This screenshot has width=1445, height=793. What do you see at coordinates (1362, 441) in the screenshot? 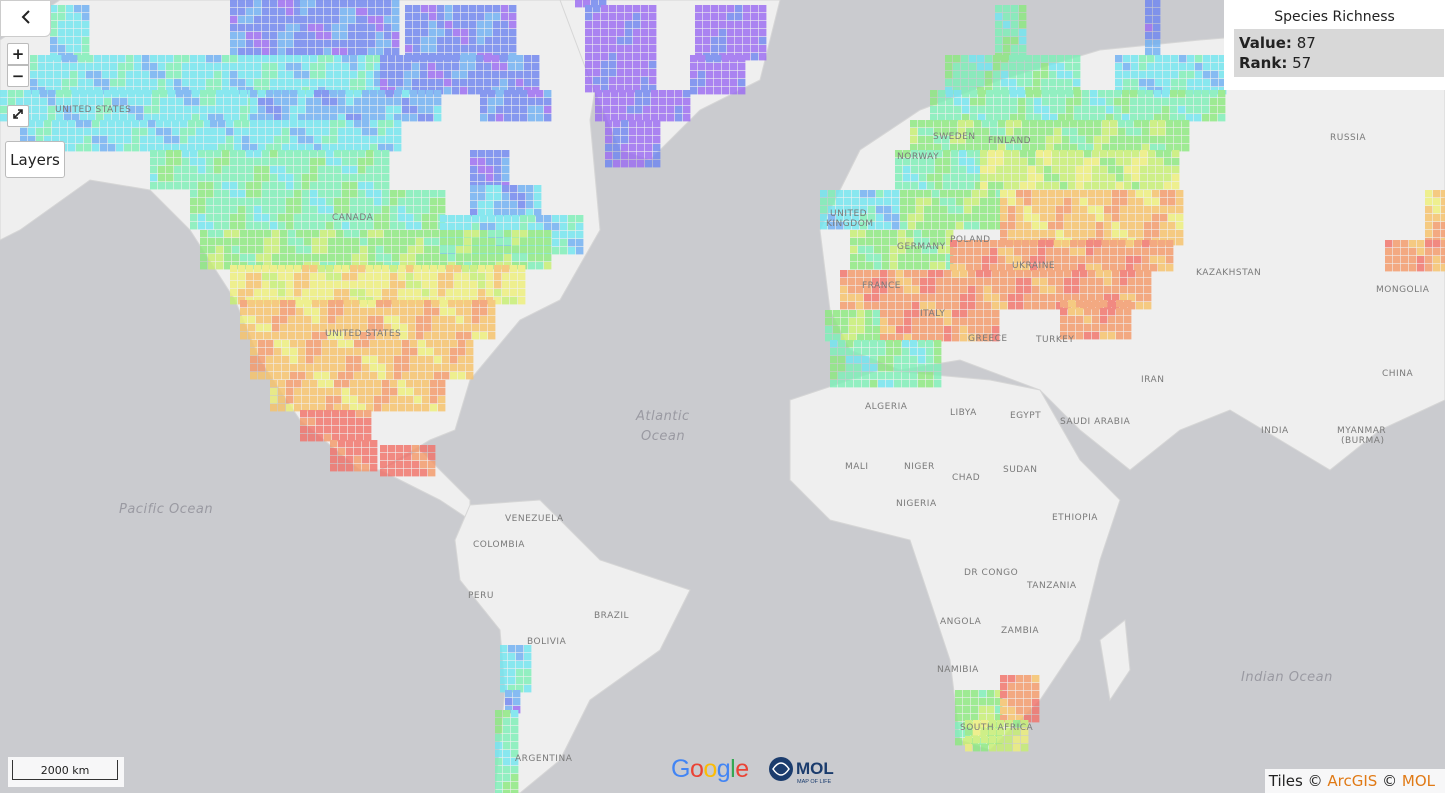
I see `label-myanmar2: (BURMA)` at bounding box center [1362, 441].